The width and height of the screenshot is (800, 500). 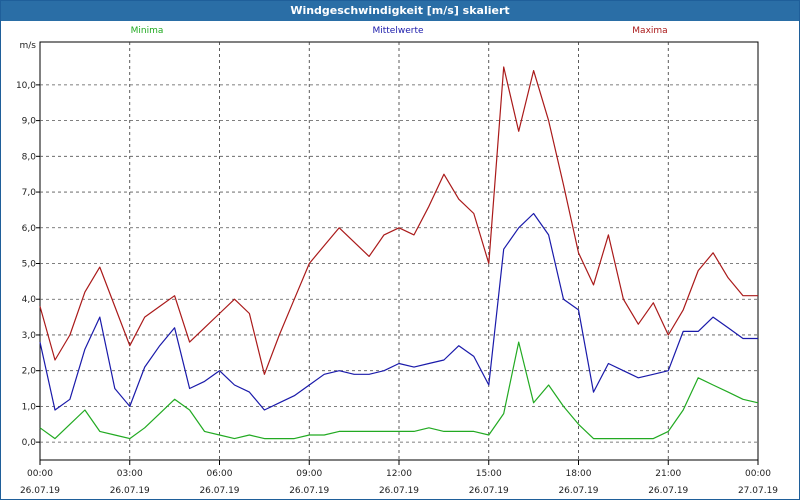 I want to click on window-title: Windgeschwindigkeit [m/s] skaliert, so click(x=400, y=11).